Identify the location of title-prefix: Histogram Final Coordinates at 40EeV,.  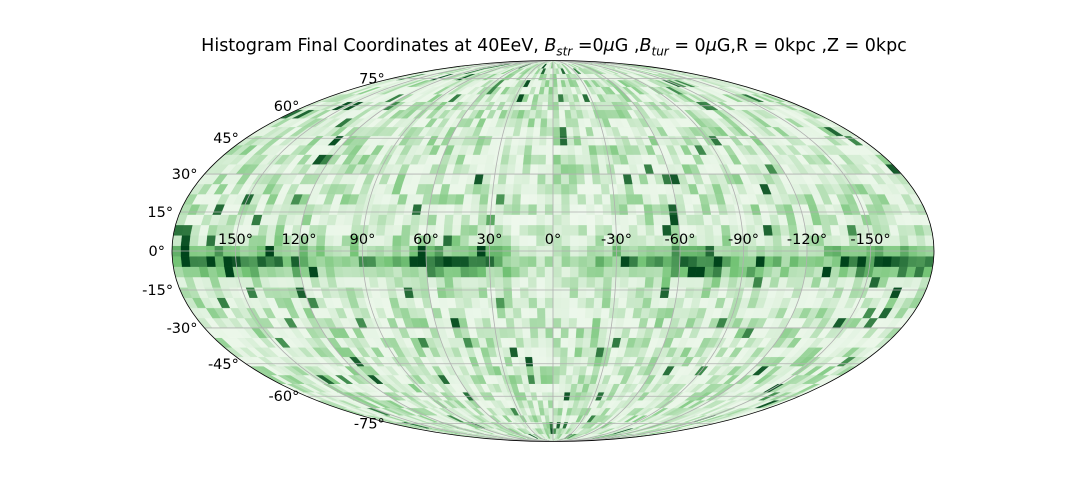
(373, 46).